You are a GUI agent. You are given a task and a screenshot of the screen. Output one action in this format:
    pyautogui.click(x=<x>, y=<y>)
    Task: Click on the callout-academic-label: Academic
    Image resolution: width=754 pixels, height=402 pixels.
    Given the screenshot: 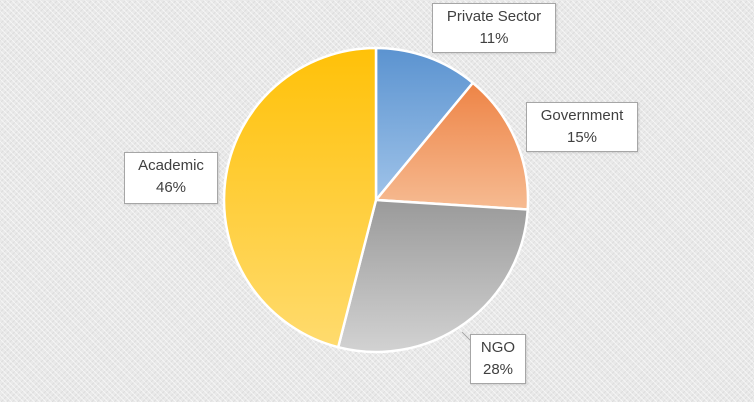 What is the action you would take?
    pyautogui.click(x=171, y=165)
    